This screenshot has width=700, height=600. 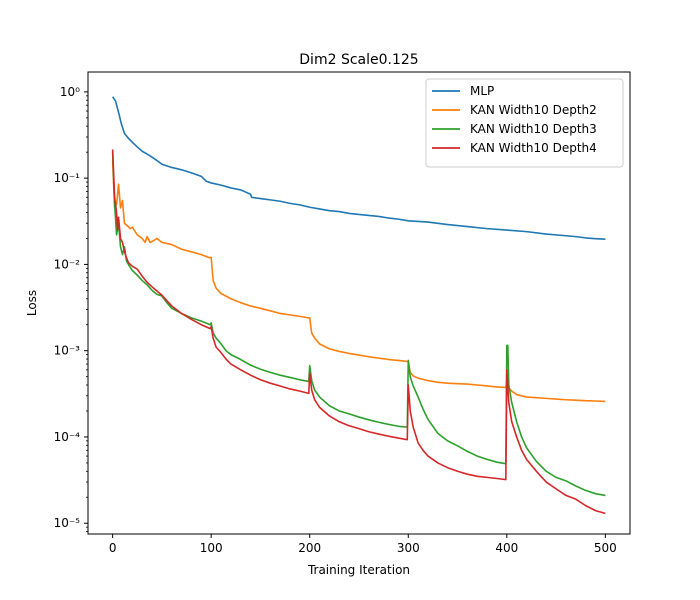 What do you see at coordinates (67, 437) in the screenshot?
I see `y-tick-label: 10⁻⁴` at bounding box center [67, 437].